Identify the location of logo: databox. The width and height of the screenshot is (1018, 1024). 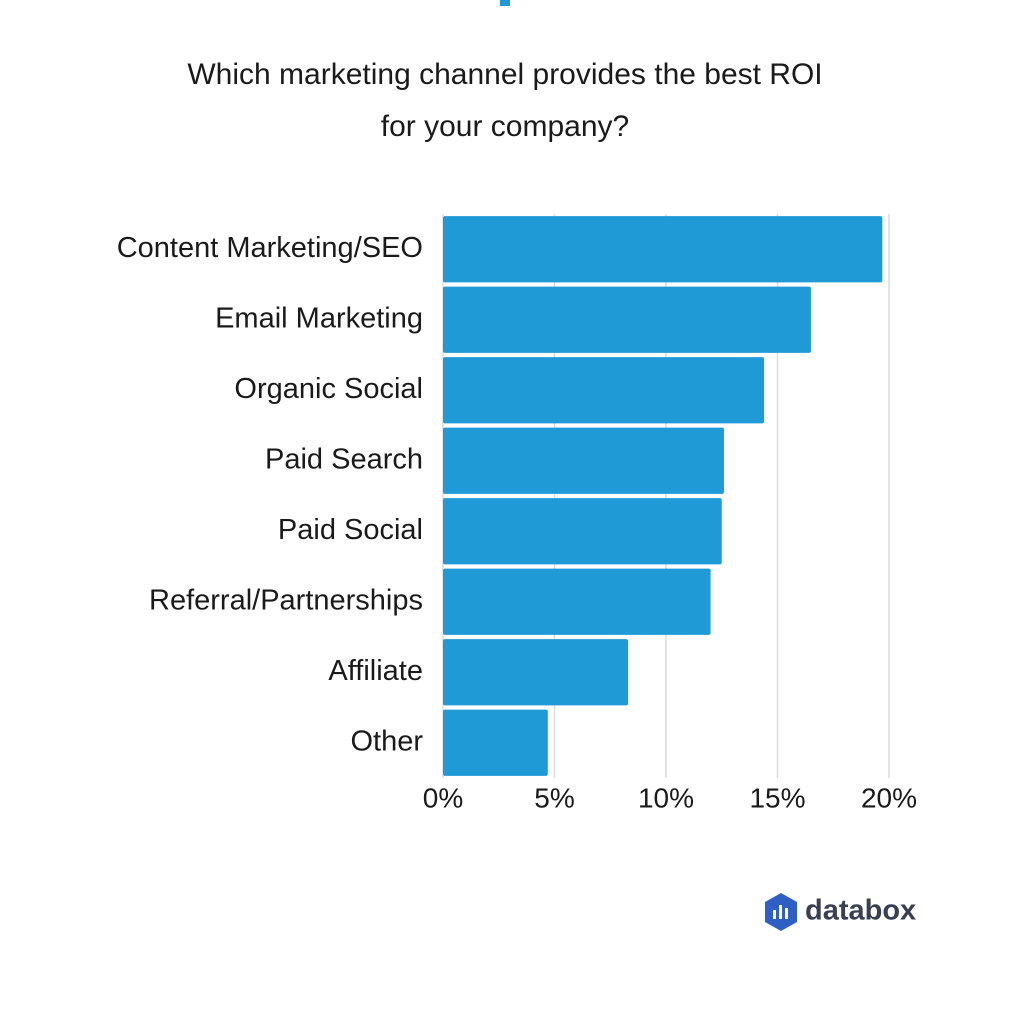
(840, 912).